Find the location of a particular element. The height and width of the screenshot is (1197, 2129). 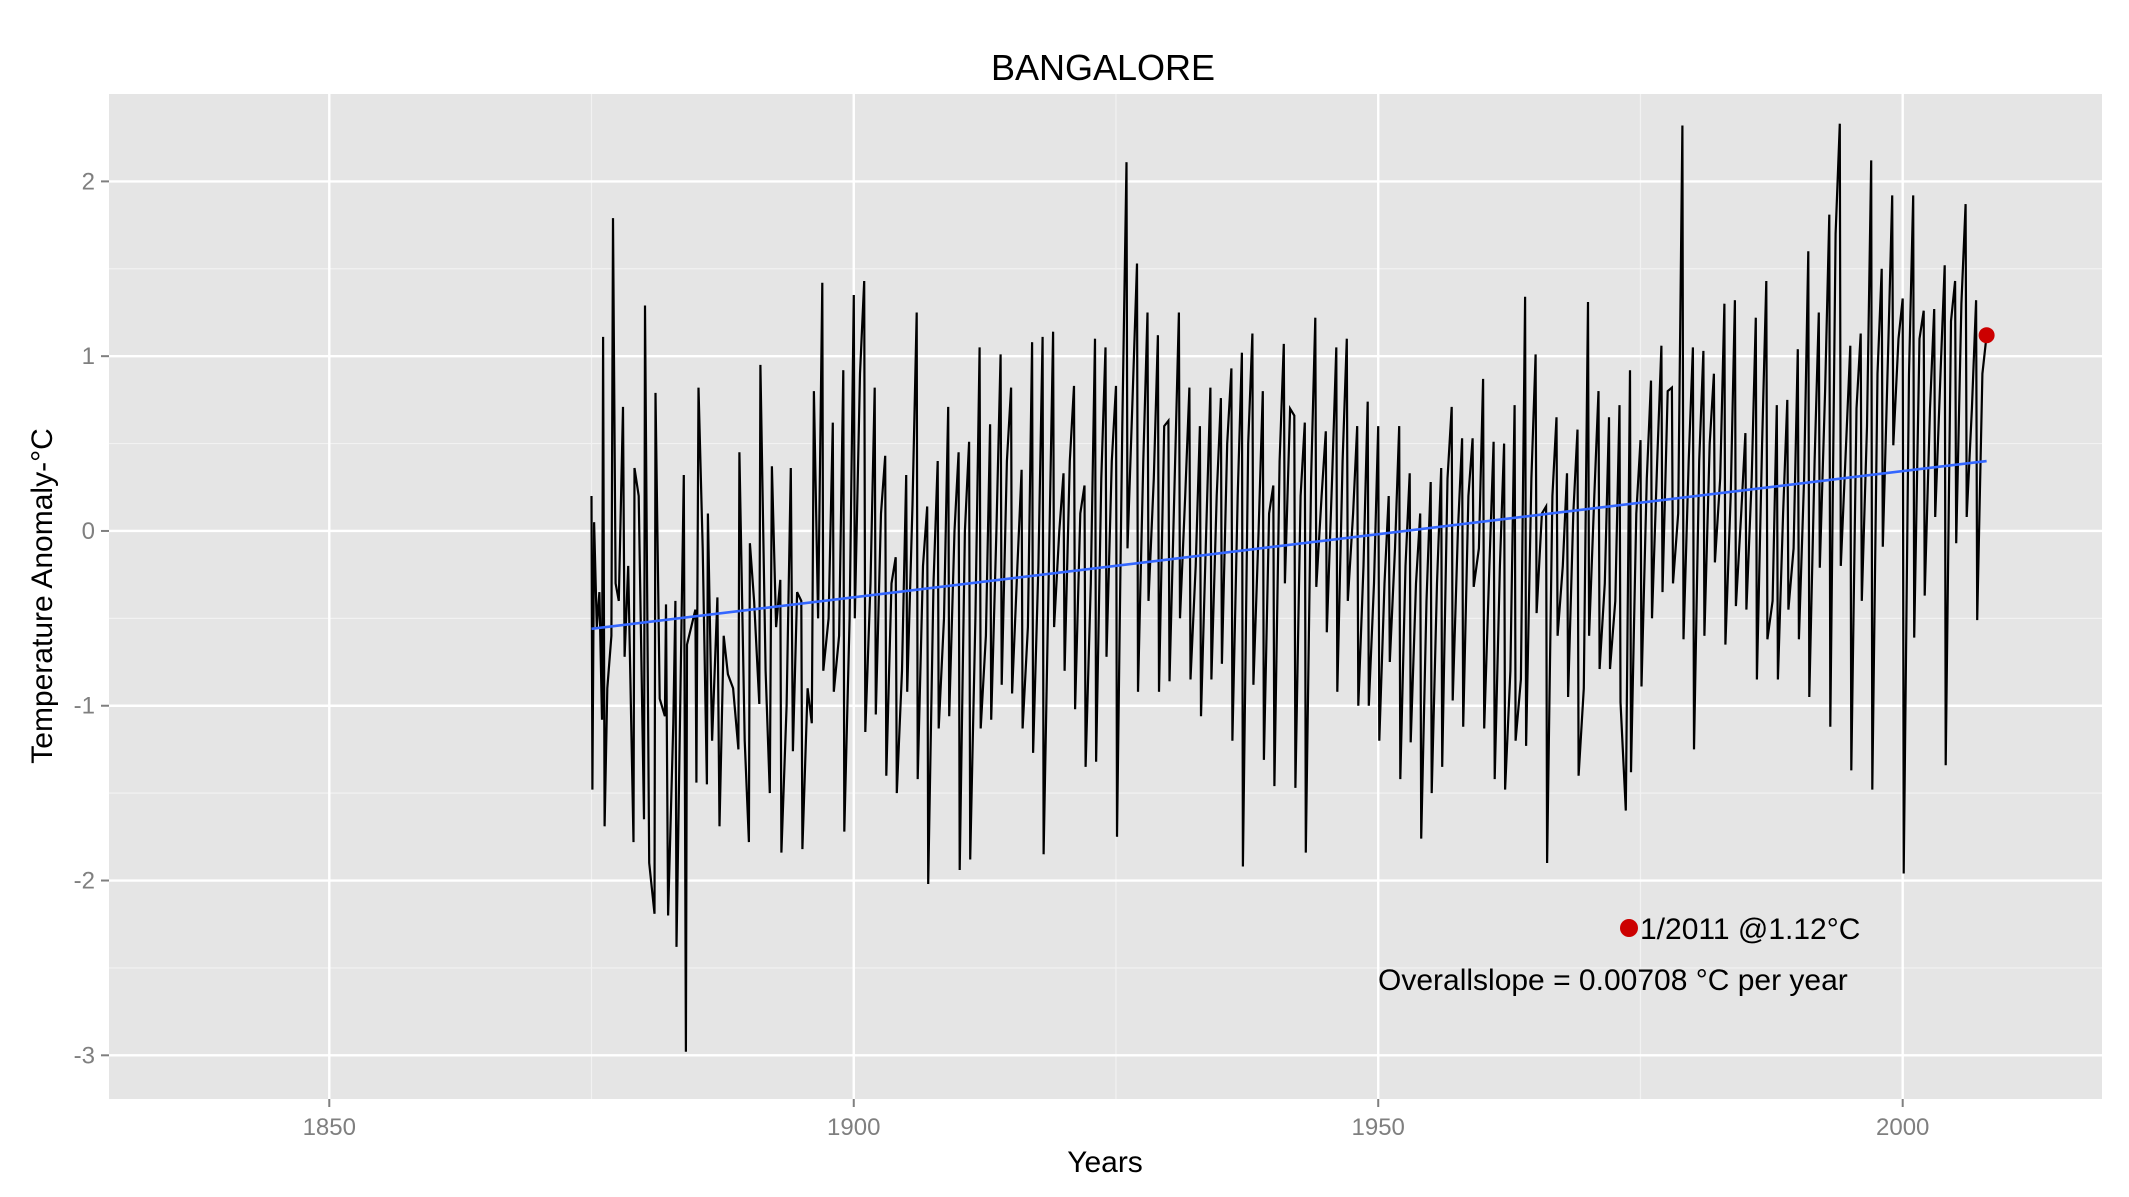

y-tick-label: 2 is located at coordinates (88, 181).